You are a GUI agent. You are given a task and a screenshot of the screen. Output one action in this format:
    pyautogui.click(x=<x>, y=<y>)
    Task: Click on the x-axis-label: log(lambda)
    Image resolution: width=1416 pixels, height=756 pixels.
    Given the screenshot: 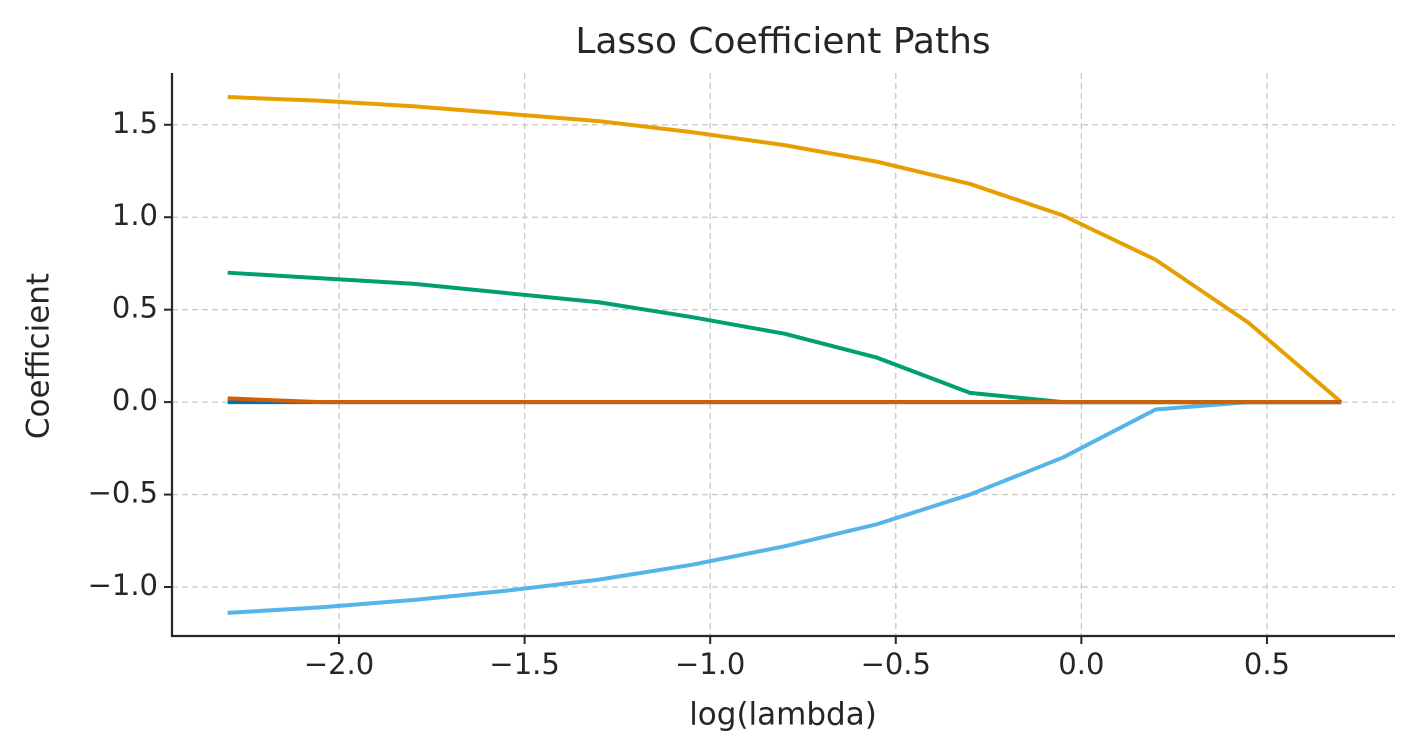 What is the action you would take?
    pyautogui.click(x=783, y=715)
    